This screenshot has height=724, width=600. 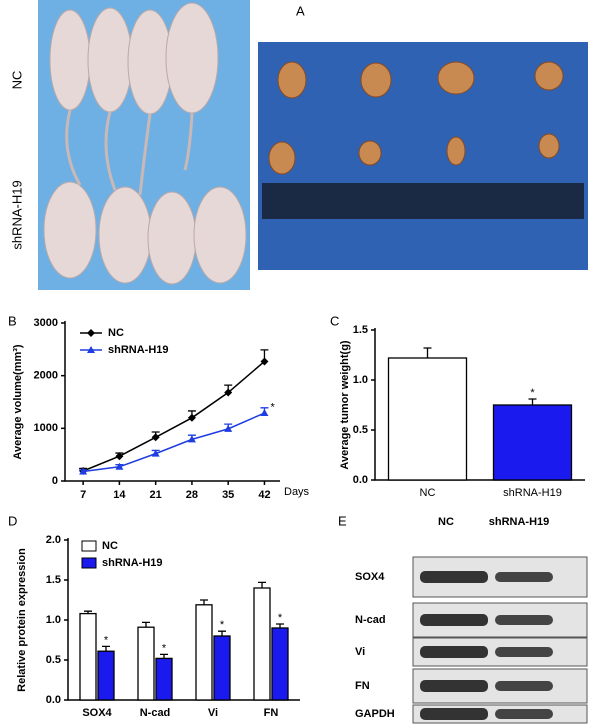 What do you see at coordinates (155, 713) in the screenshot?
I see `x-tick-label: N-cad` at bounding box center [155, 713].